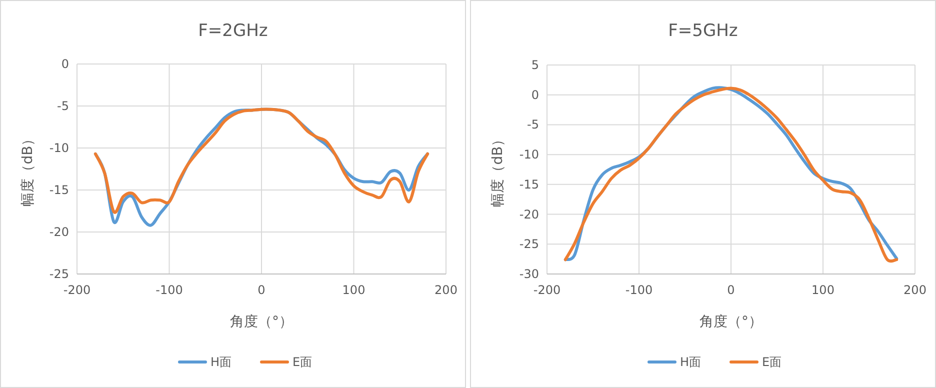 Image resolution: width=936 pixels, height=388 pixels. What do you see at coordinates (233, 31) in the screenshot?
I see `chart-title: F=2GHz` at bounding box center [233, 31].